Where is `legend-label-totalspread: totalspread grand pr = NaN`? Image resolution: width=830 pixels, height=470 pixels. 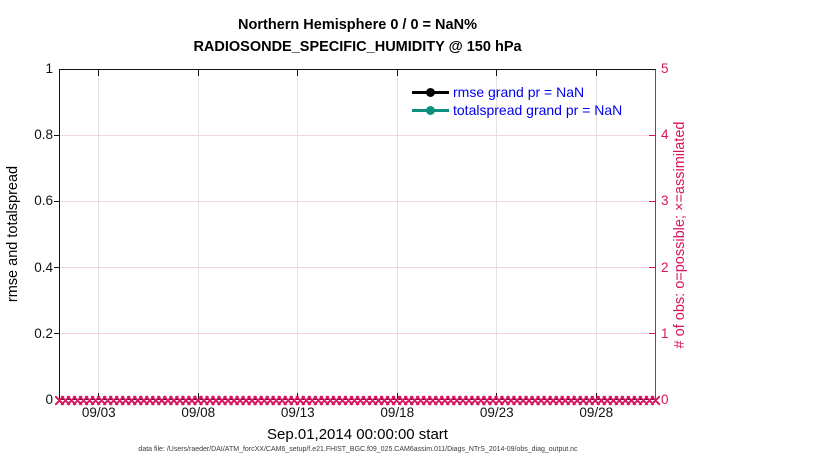 legend-label-totalspread: totalspread grand pr = NaN is located at coordinates (538, 110).